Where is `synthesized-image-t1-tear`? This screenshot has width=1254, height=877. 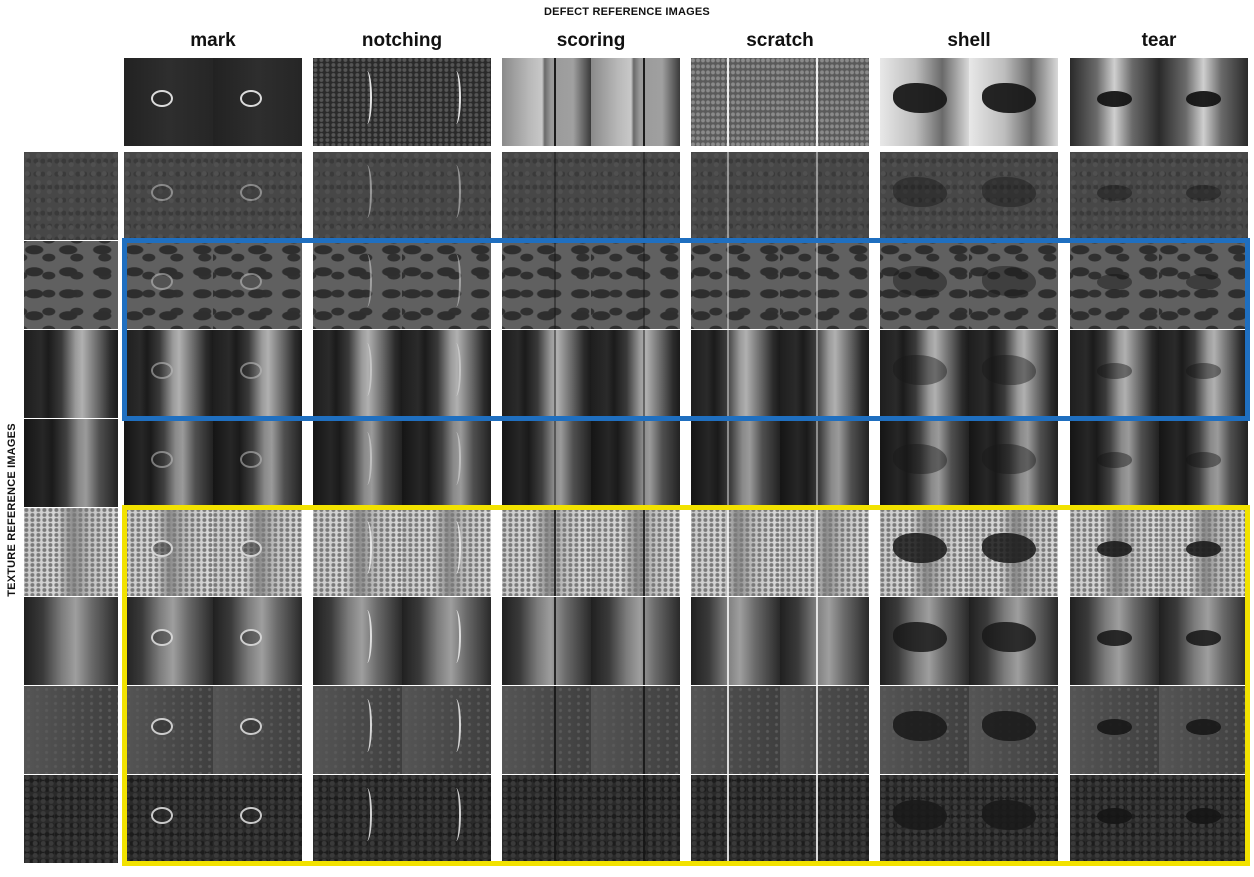
synthesized-image-t1-tear is located at coordinates (1159, 196).